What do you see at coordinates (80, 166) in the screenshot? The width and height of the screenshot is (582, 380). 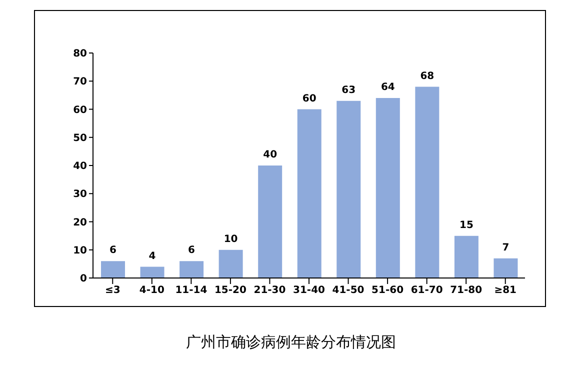 I see `y-tick-label: 40` at bounding box center [80, 166].